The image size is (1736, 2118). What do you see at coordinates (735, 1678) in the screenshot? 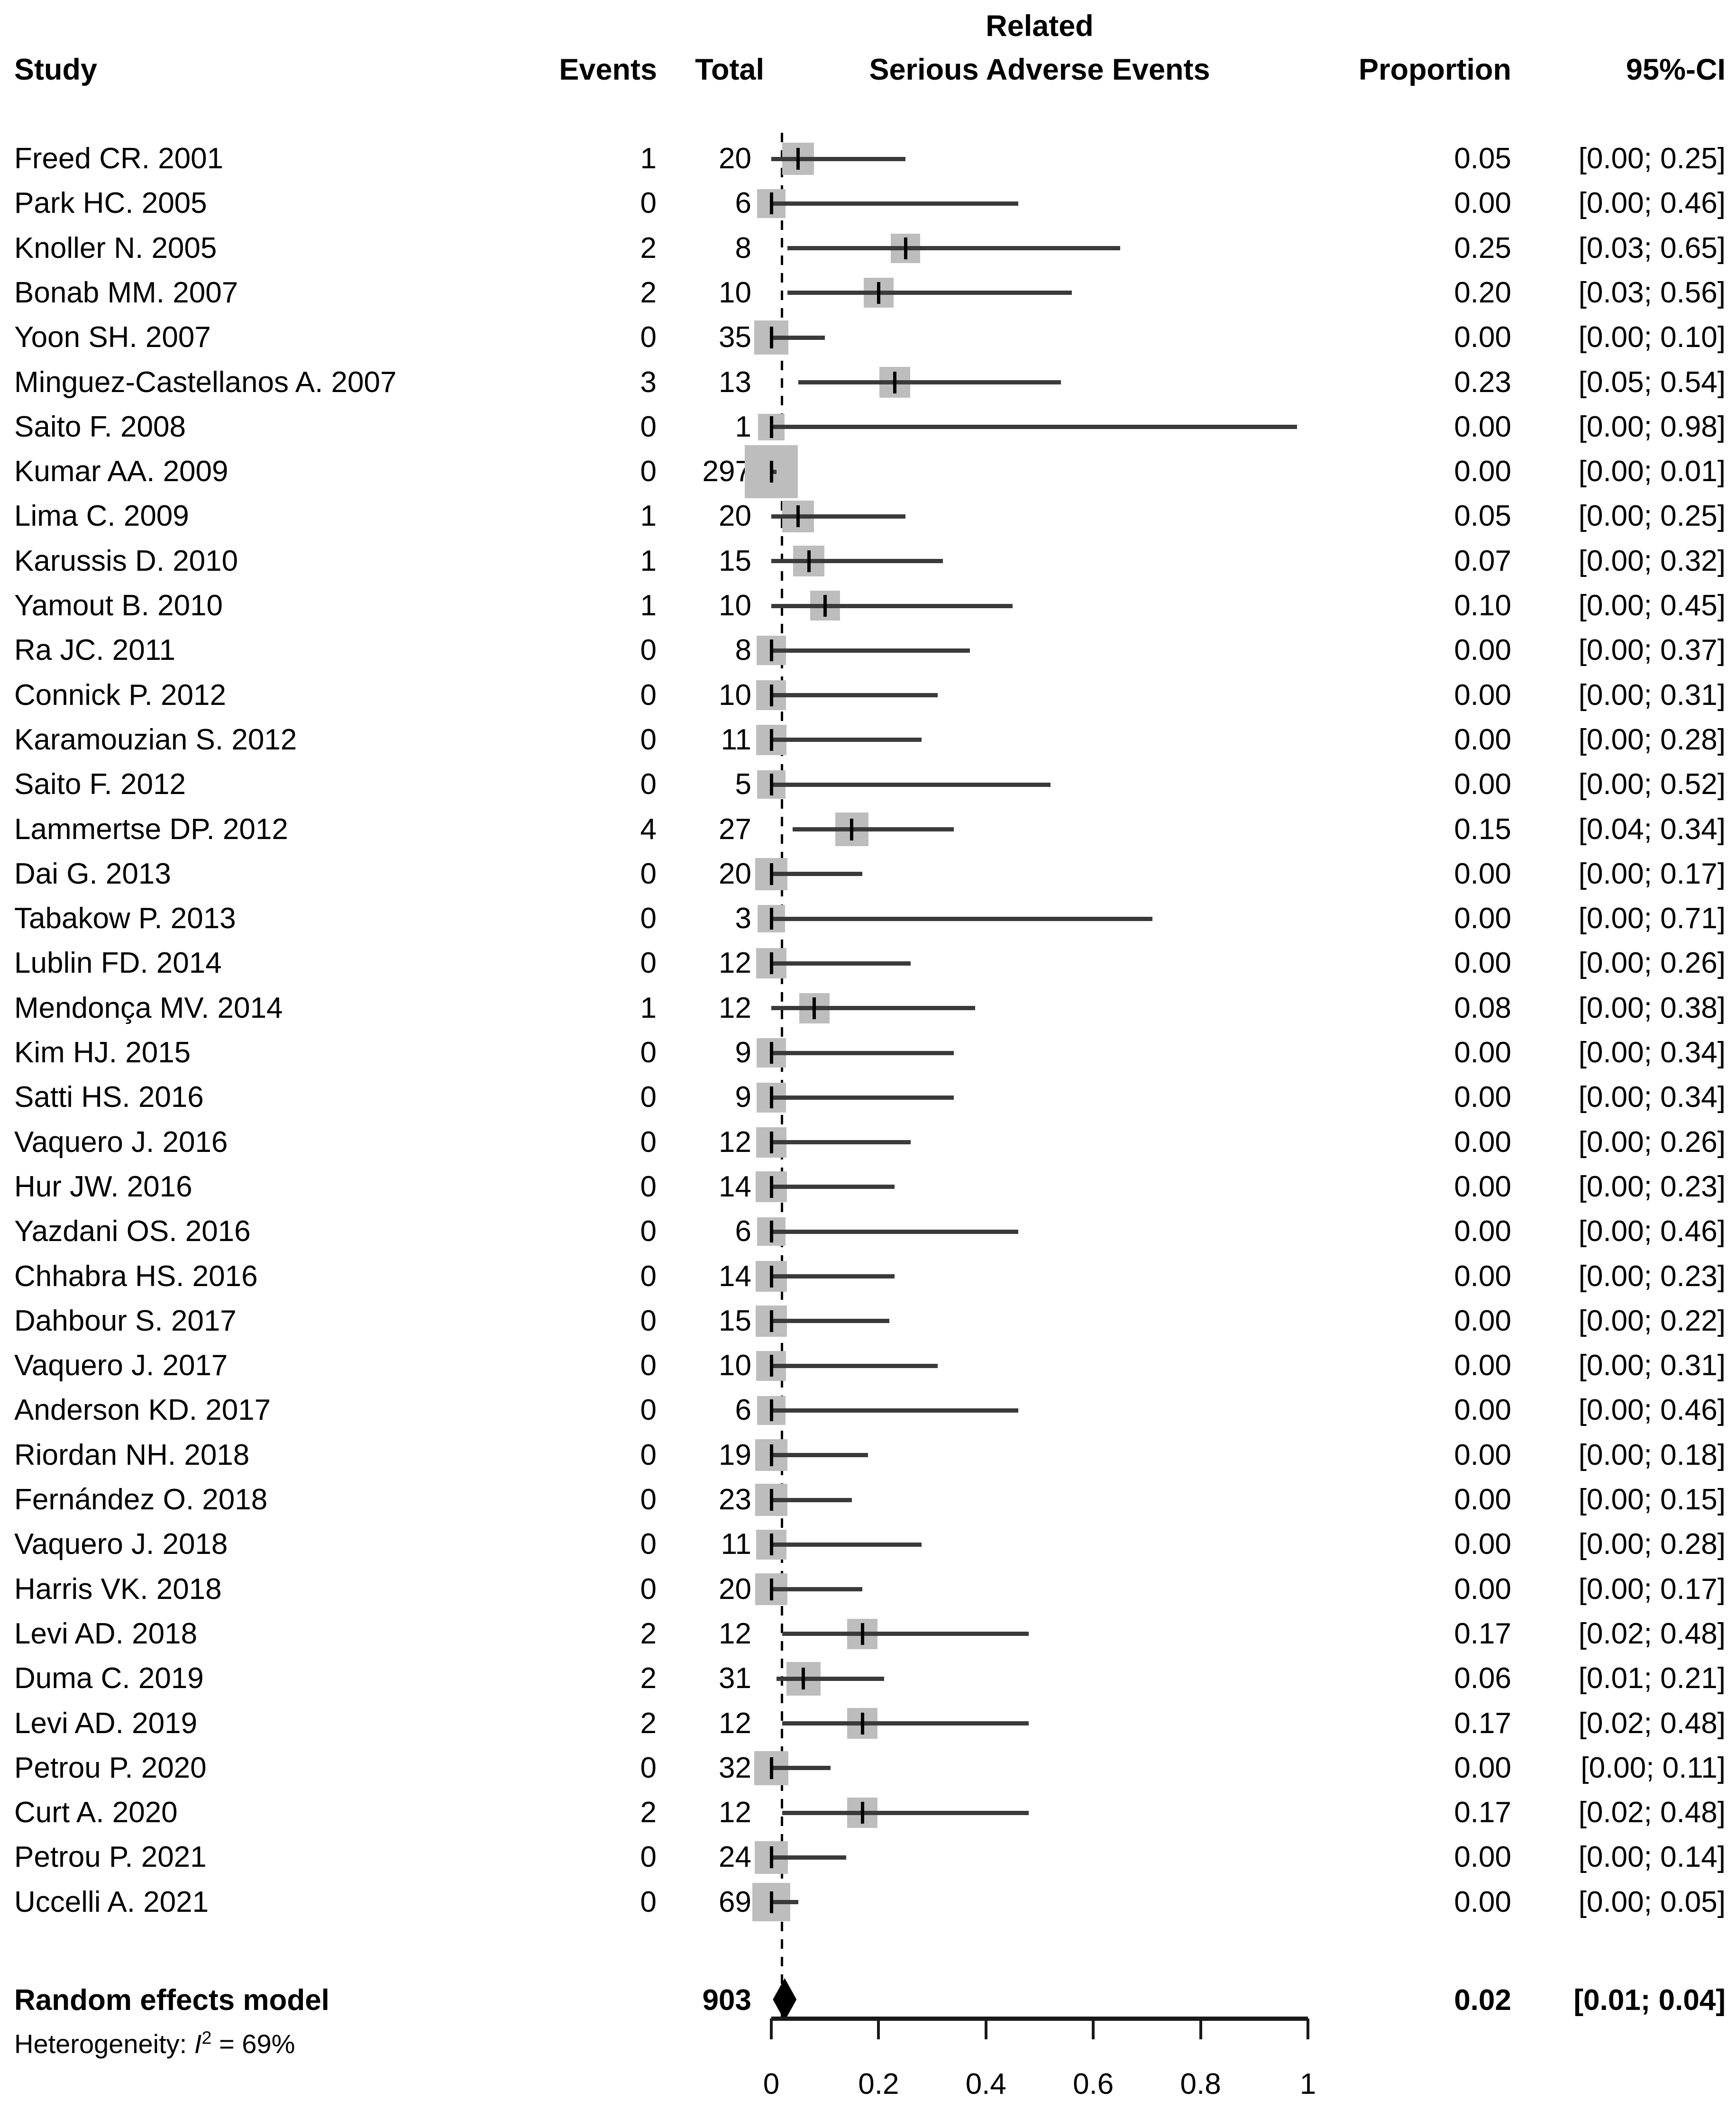
I see `total-value: 31` at bounding box center [735, 1678].